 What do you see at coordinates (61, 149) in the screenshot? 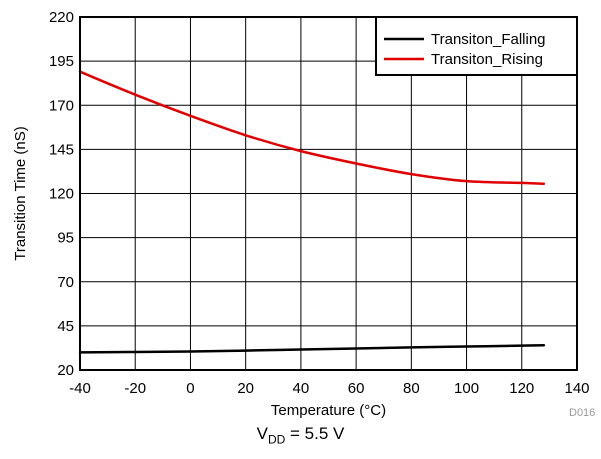
I see `y-tick-label: 145` at bounding box center [61, 149].